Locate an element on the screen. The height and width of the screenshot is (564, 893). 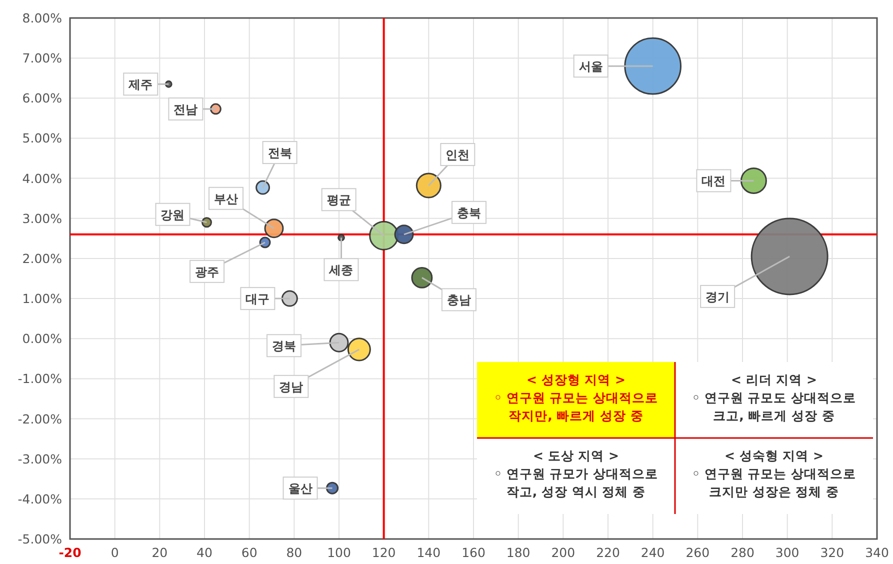
x-tick-label: 0 is located at coordinates (114, 552).